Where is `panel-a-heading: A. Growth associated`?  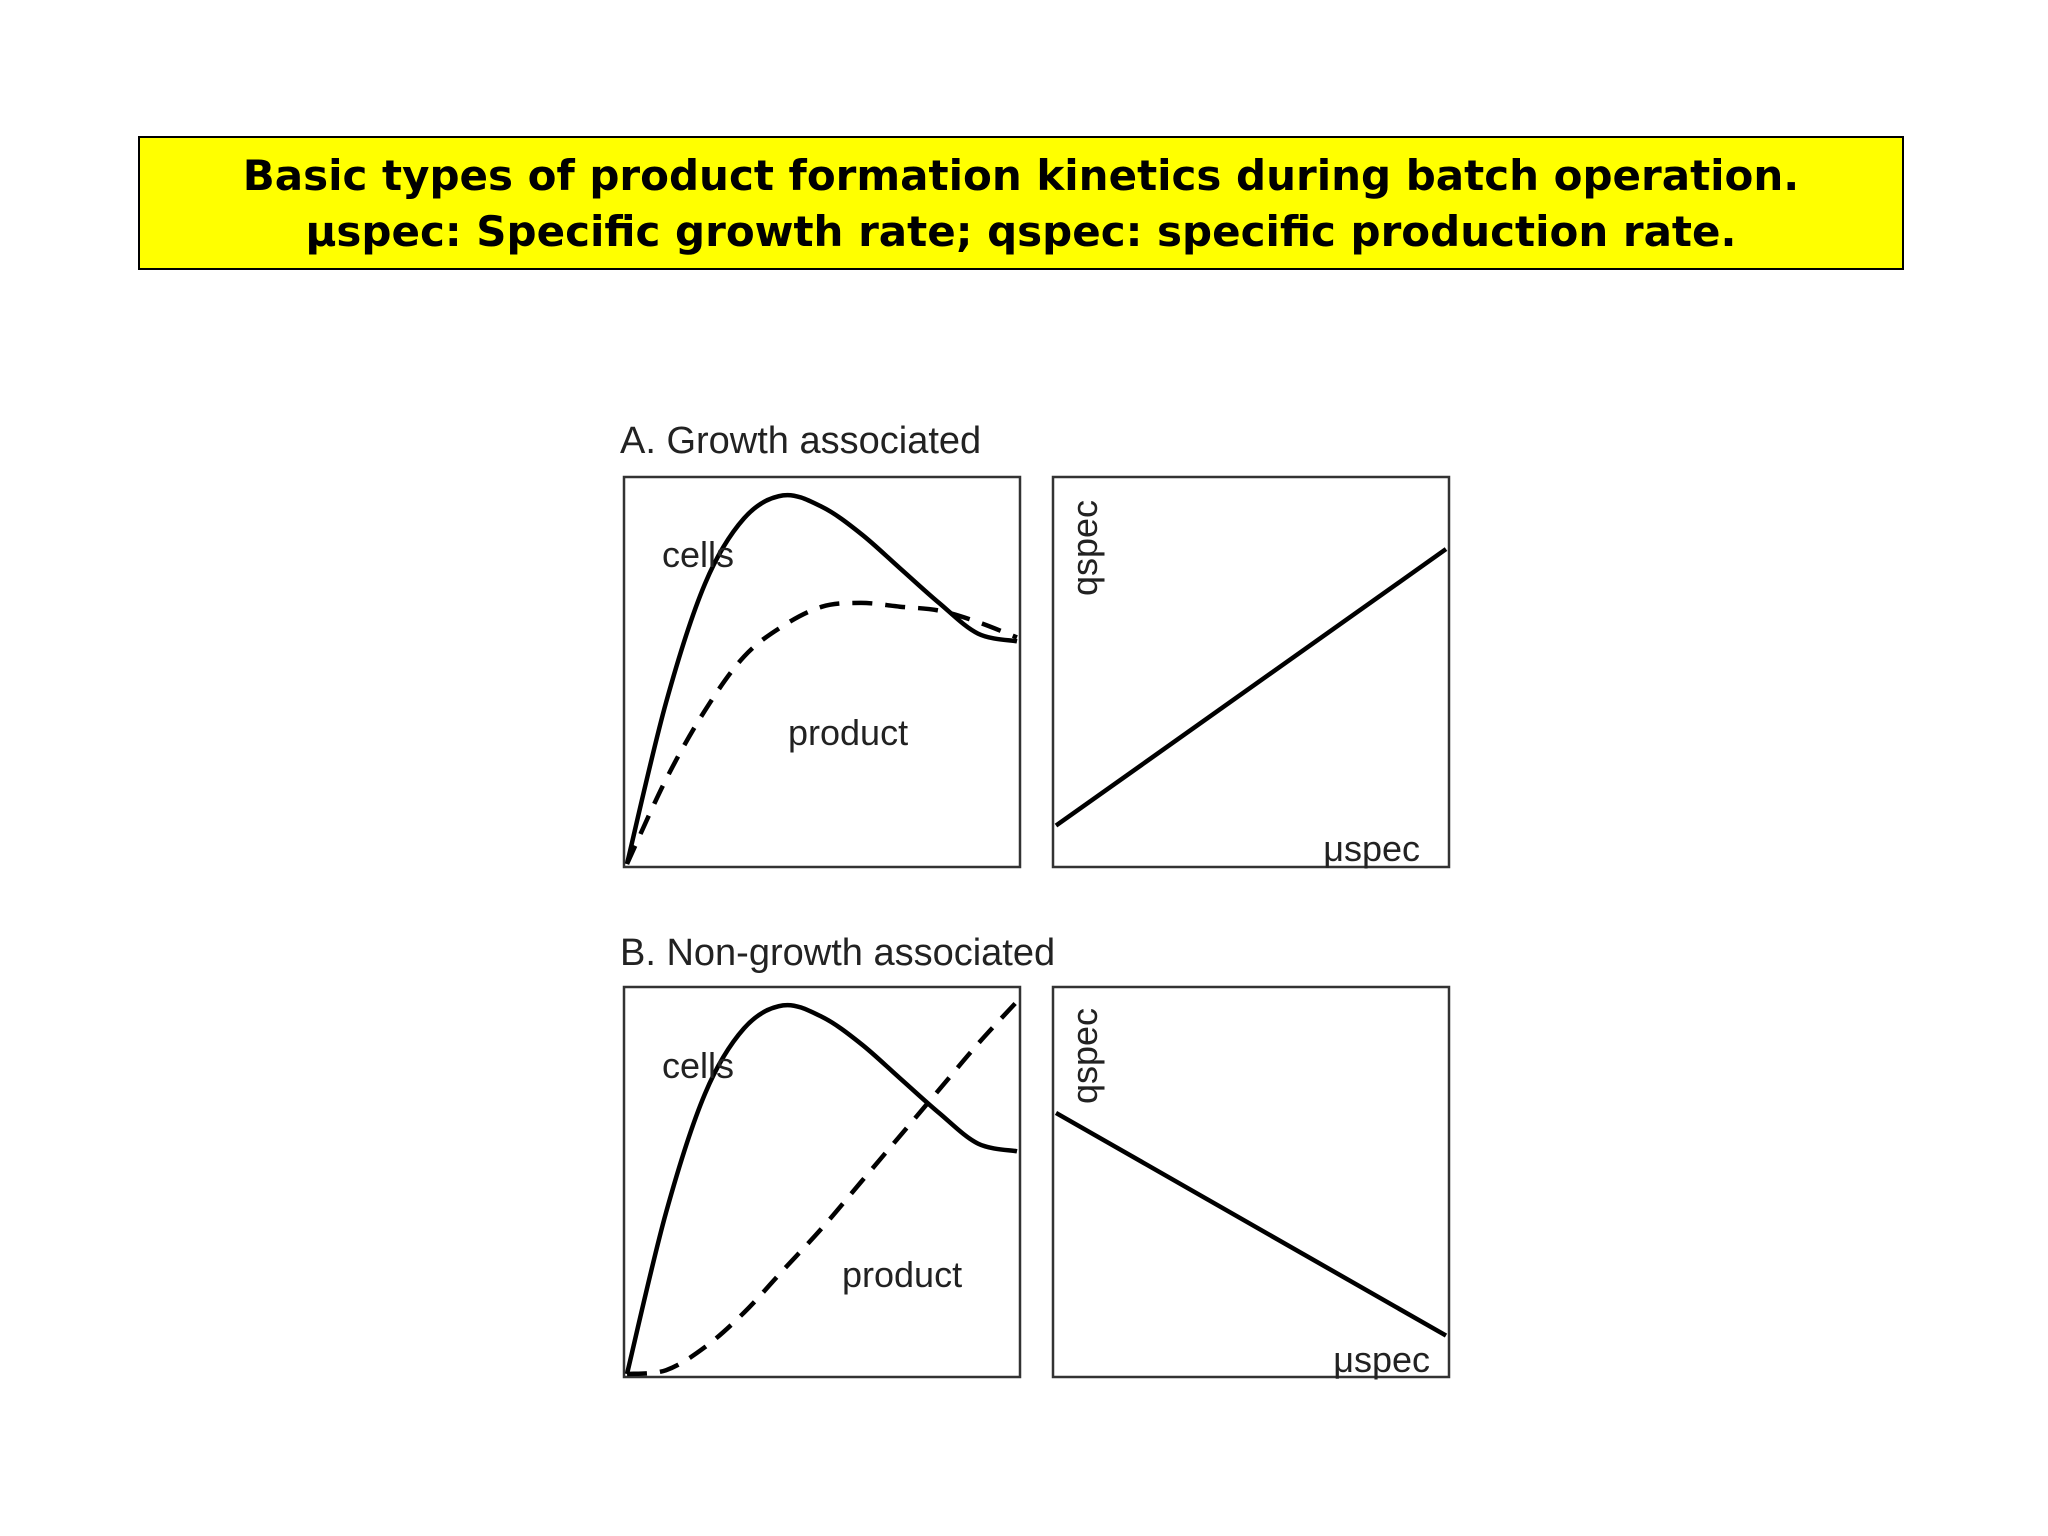 panel-a-heading: A. Growth associated is located at coordinates (801, 441).